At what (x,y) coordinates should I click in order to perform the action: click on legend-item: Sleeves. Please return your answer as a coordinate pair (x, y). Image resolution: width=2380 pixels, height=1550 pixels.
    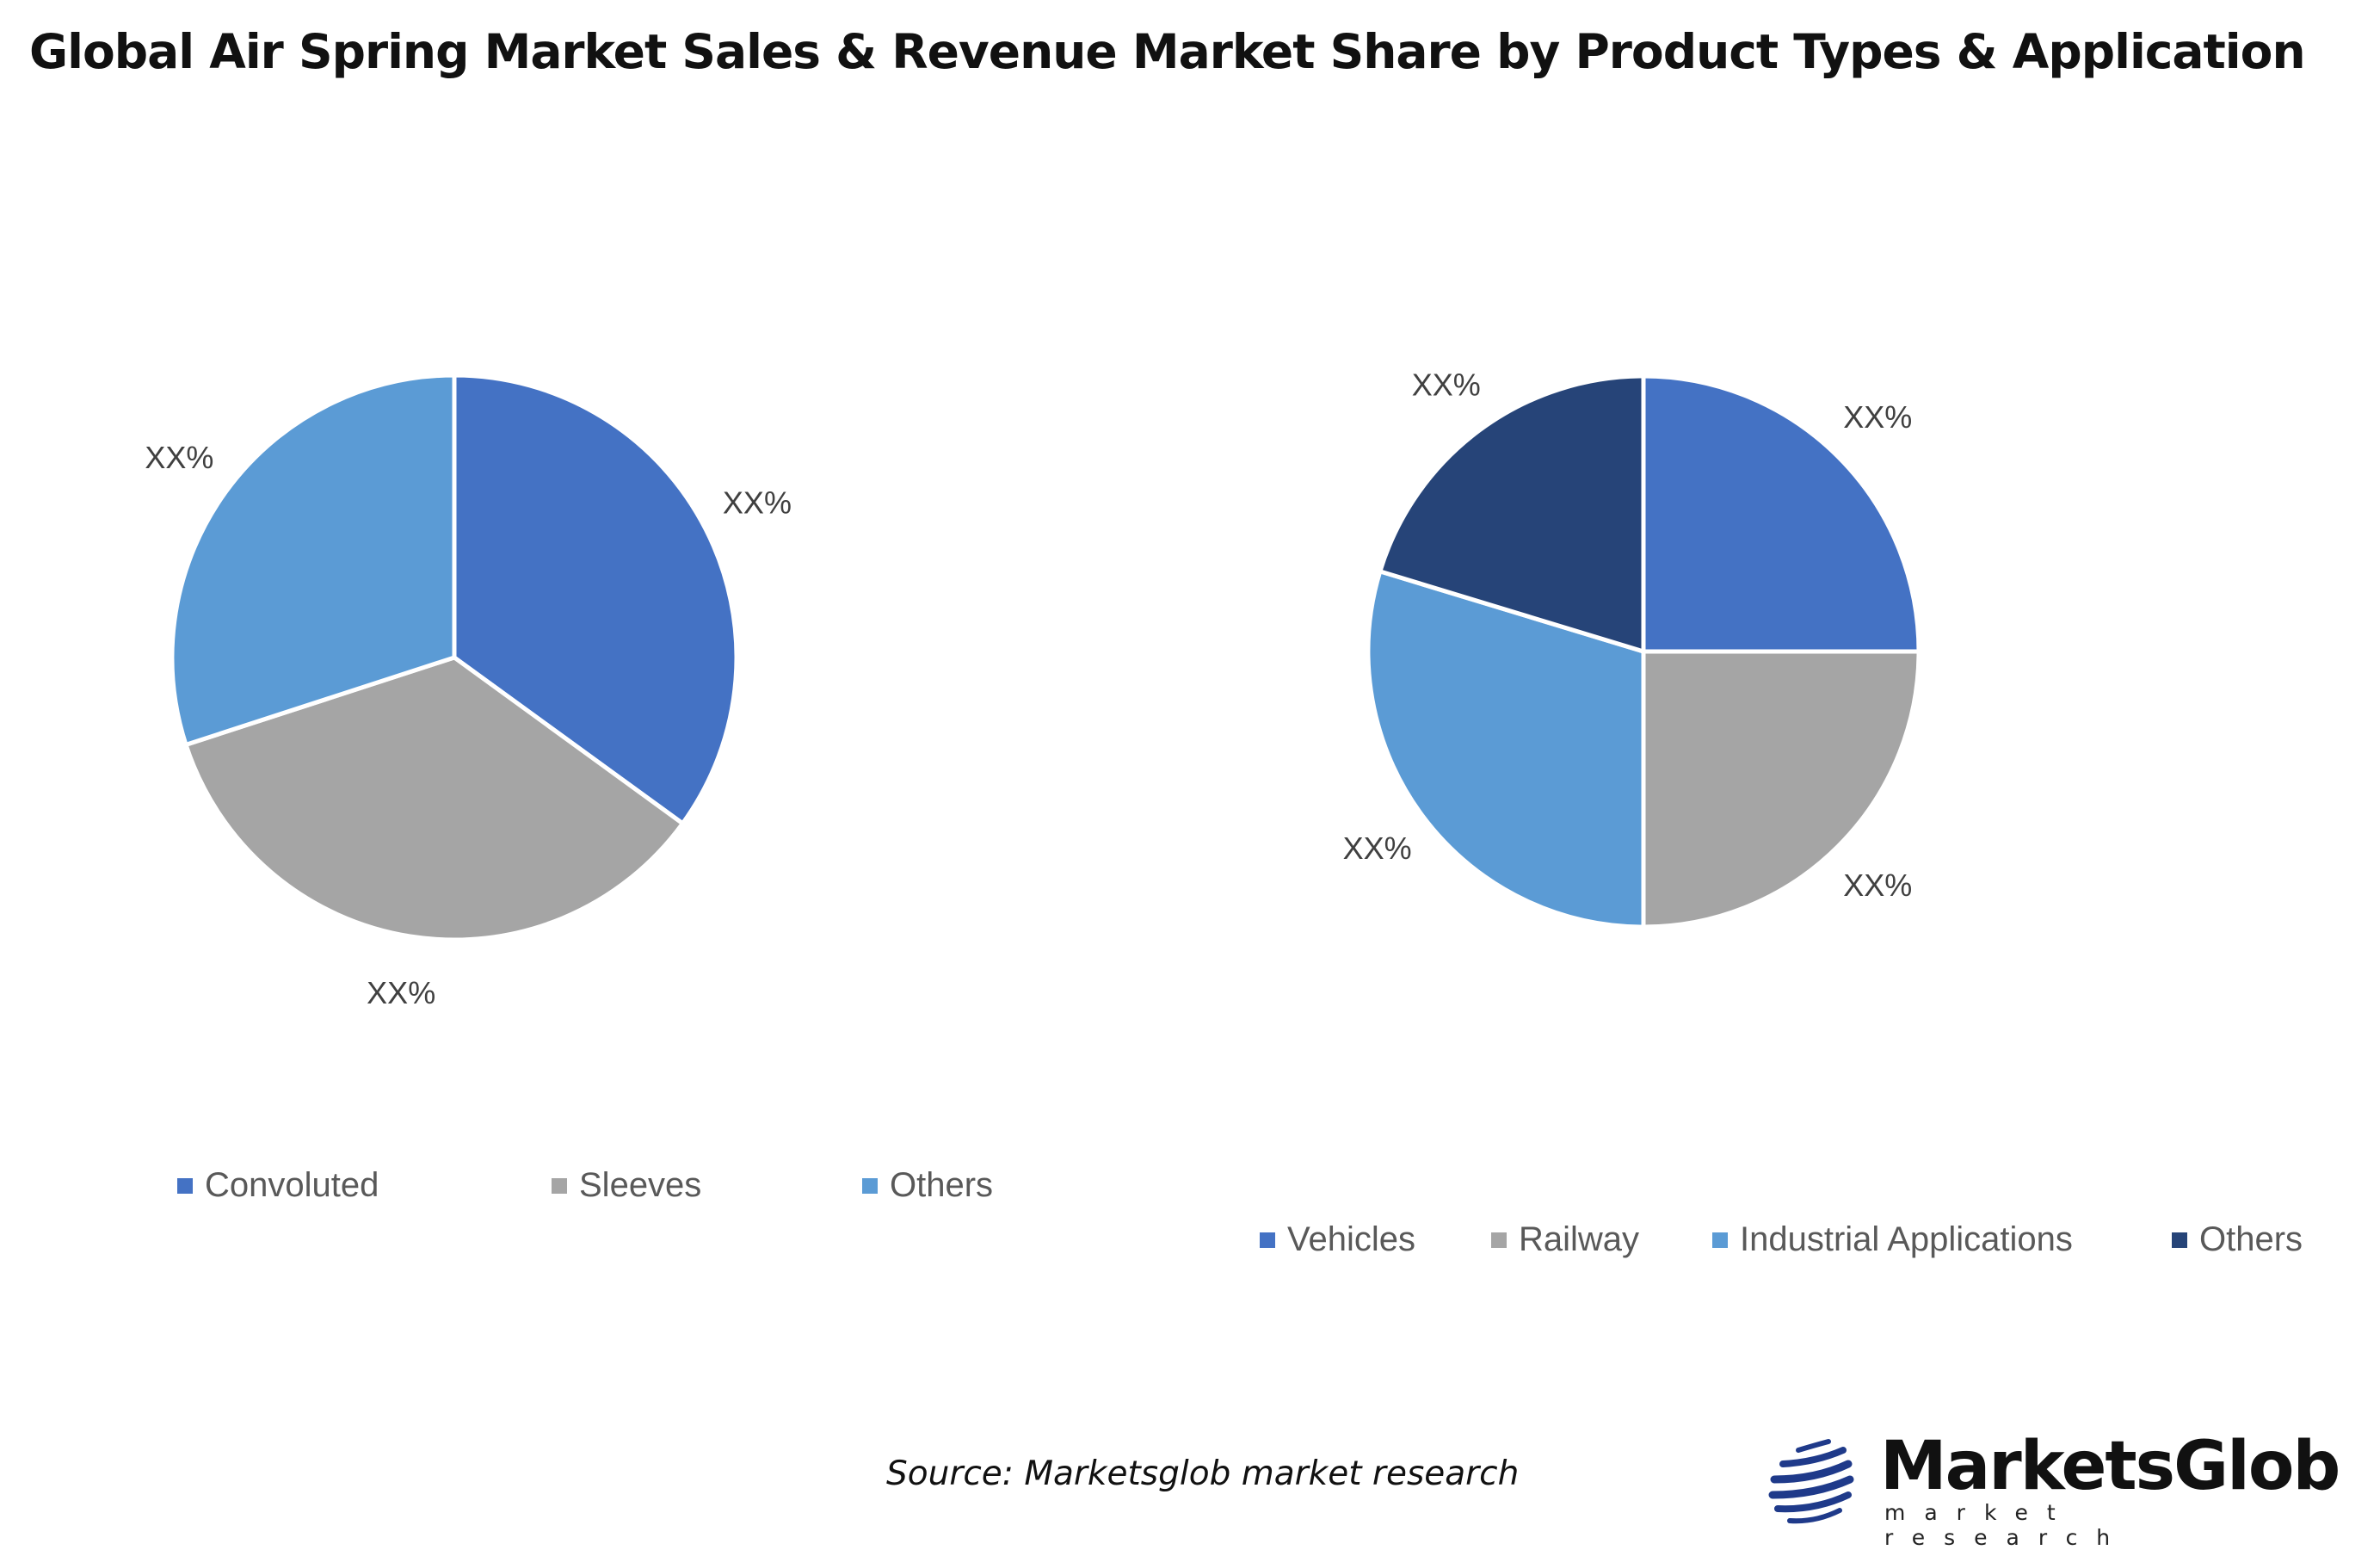
    Looking at the image, I should click on (626, 1185).